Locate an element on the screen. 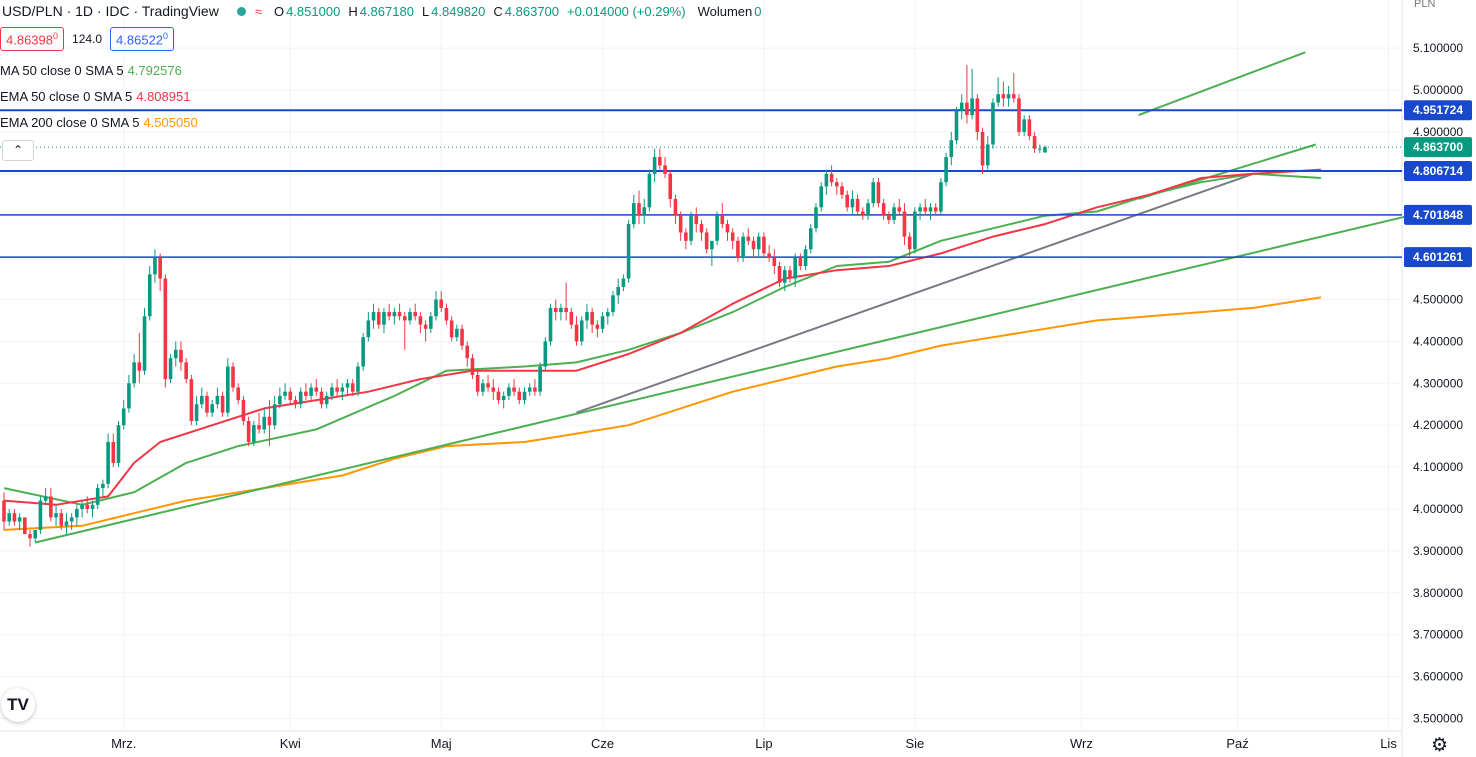 The height and width of the screenshot is (757, 1476). price-tick-label: 3.500000 is located at coordinates (1438, 719).